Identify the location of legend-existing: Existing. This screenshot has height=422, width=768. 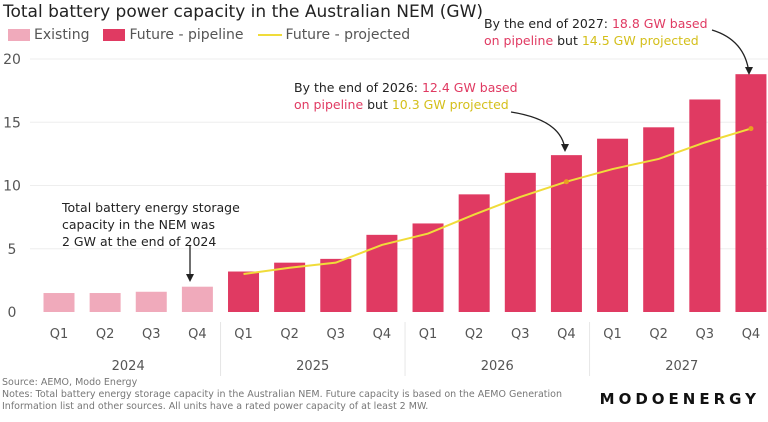
(48, 35).